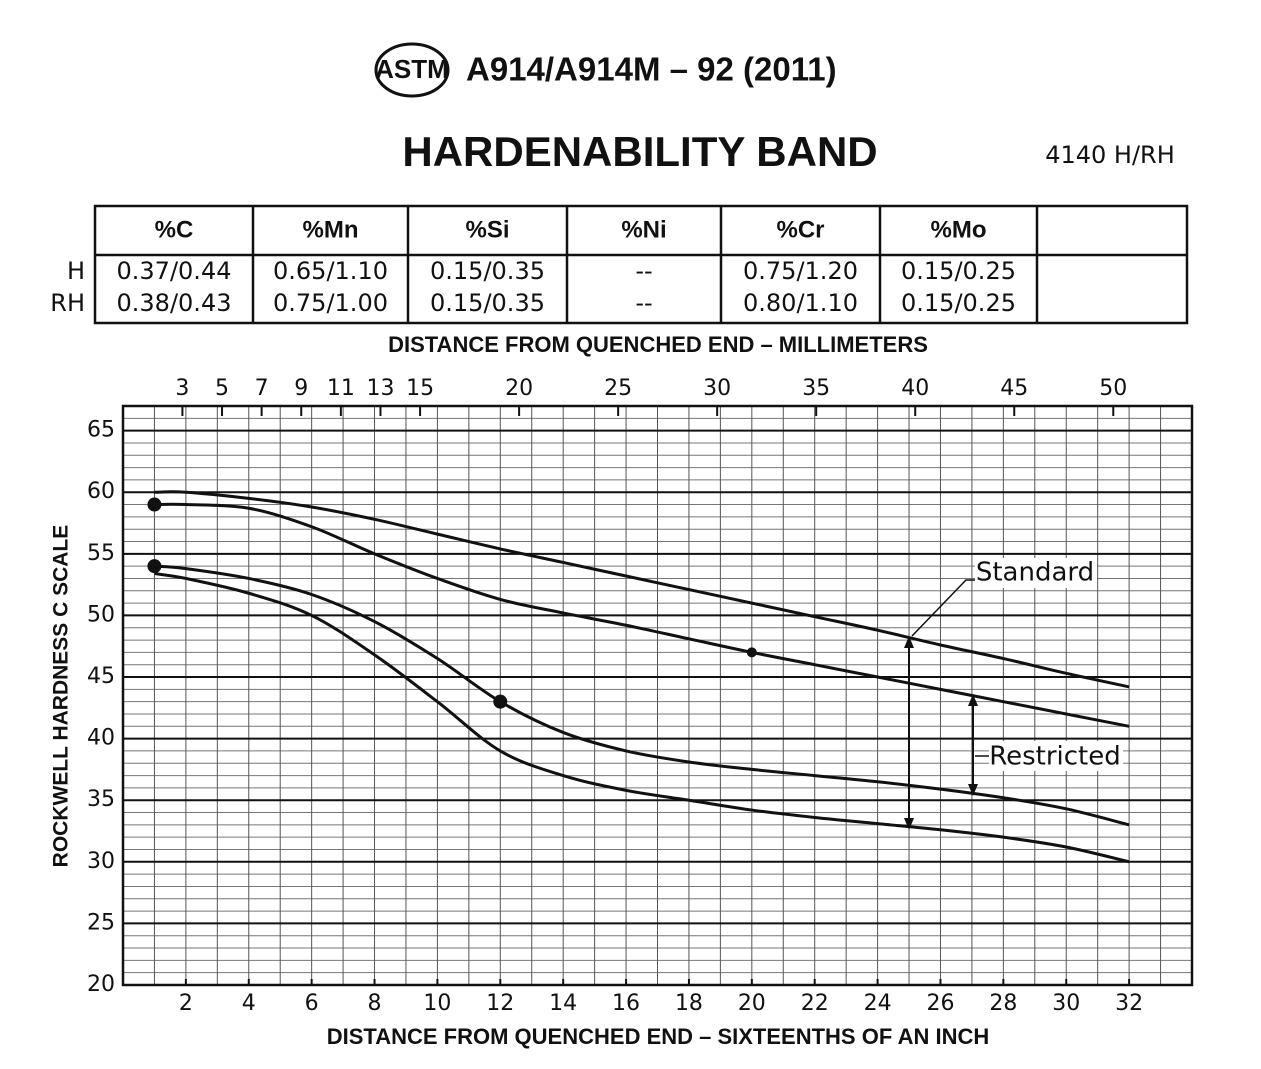  Describe the element at coordinates (249, 1003) in the screenshot. I see `x-tick-label: 4` at that location.